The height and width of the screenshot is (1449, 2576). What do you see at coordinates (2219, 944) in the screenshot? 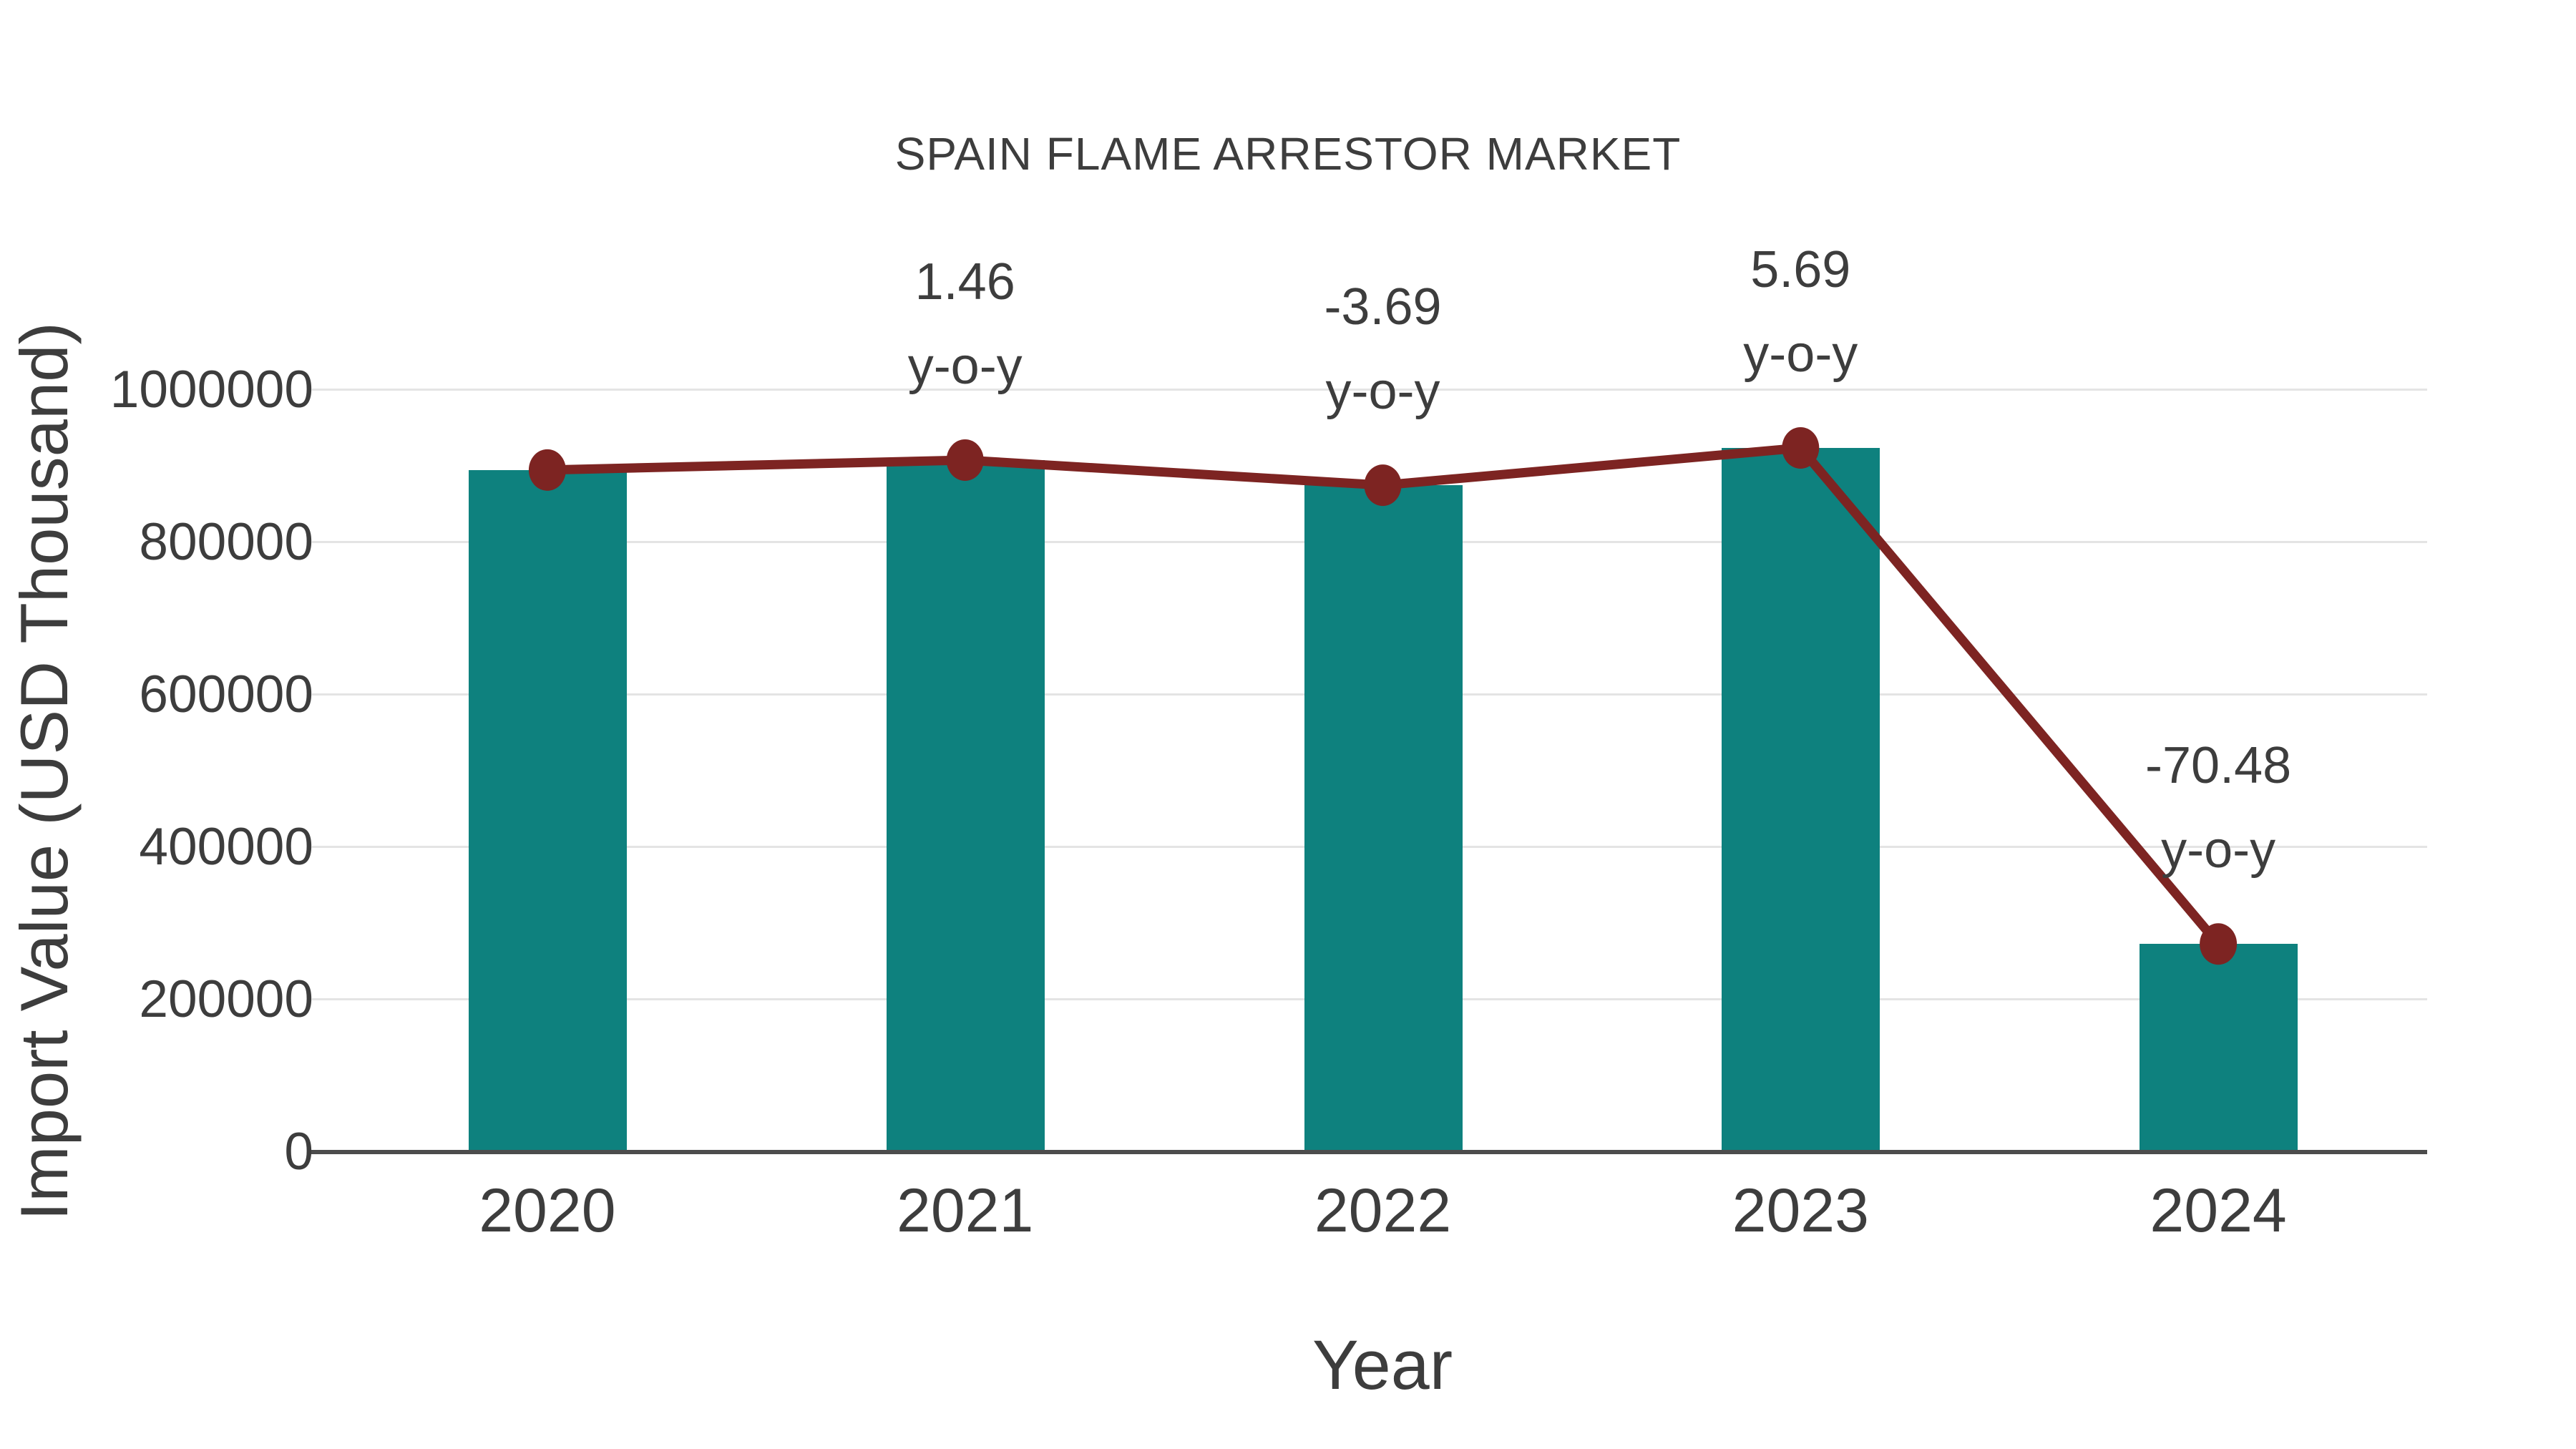
I see `marker-2024` at bounding box center [2219, 944].